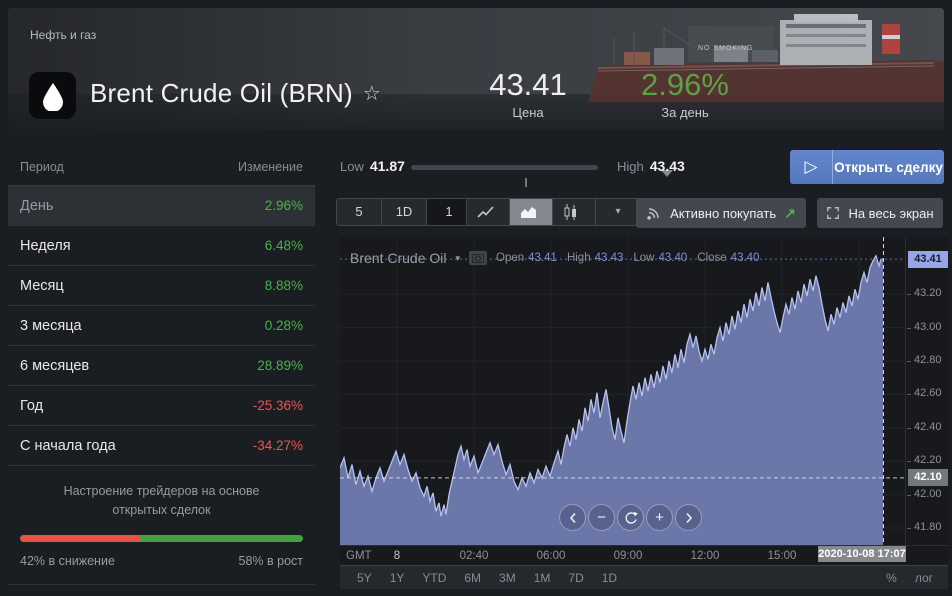  I want to click on pan-left-button, so click(572, 517).